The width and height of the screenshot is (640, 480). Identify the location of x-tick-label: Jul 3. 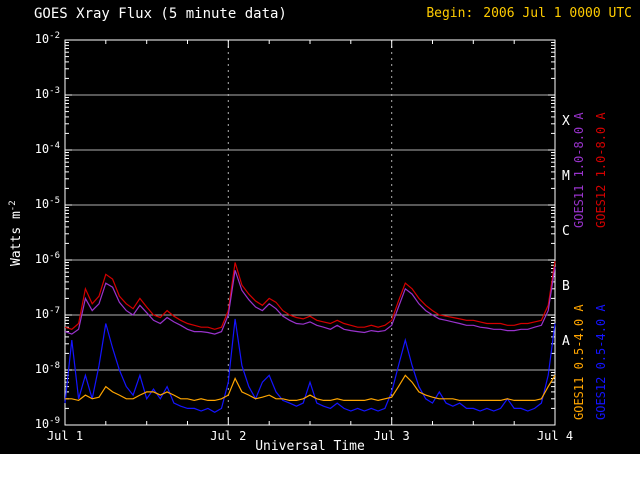
(391, 436).